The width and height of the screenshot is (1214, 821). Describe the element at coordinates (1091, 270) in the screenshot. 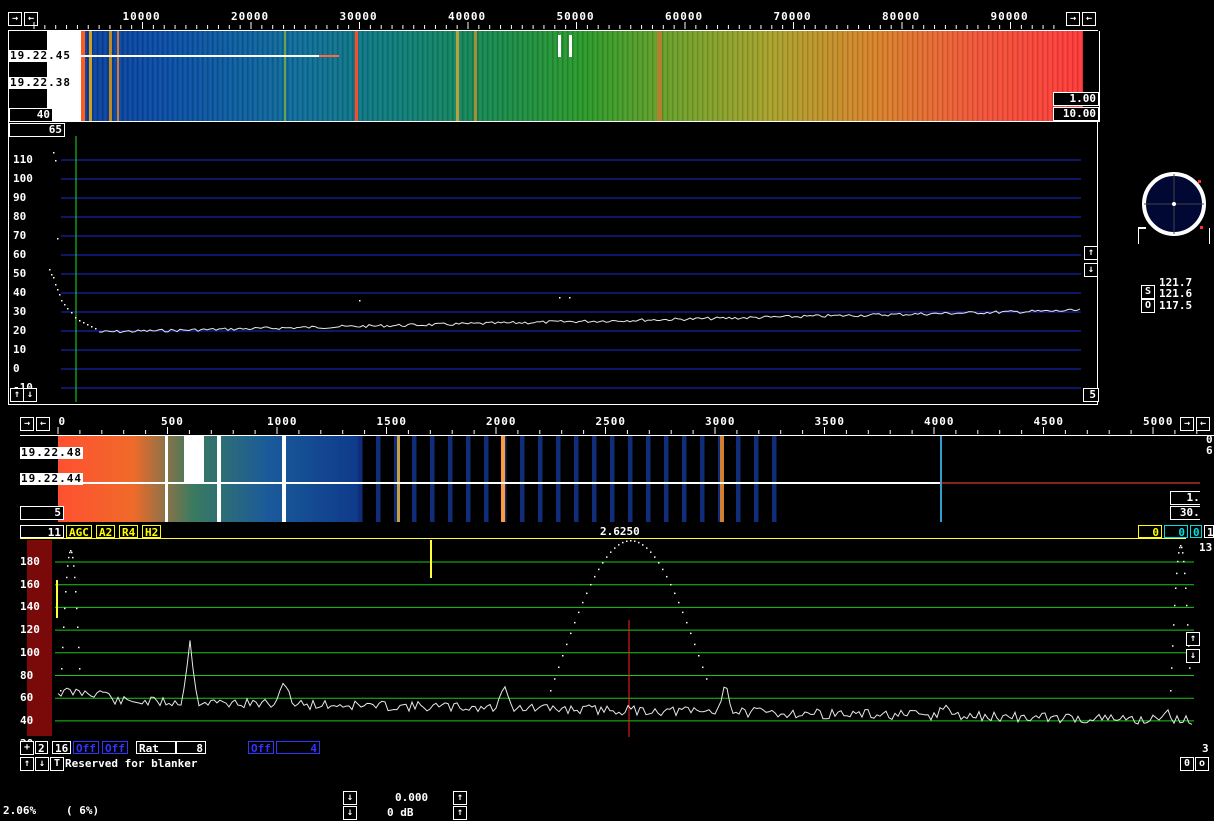

I see `wide-graph-down-arrow-icon: ↓` at that location.